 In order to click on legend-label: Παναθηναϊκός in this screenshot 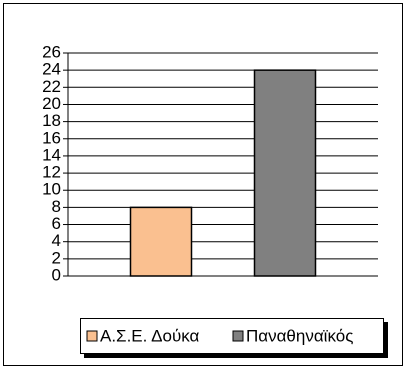, I will do `click(299, 335)`.